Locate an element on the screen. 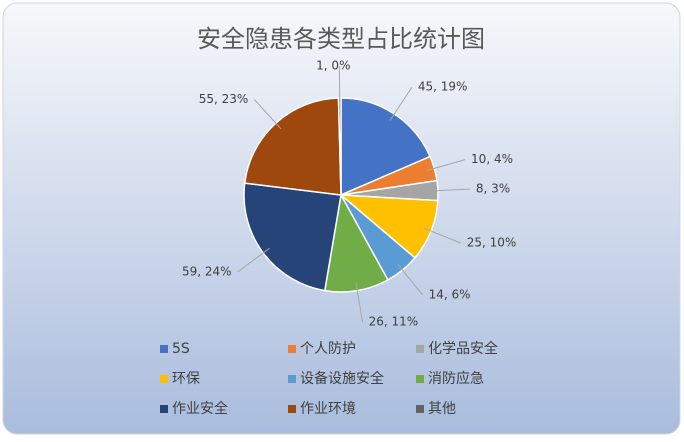 This screenshot has width=684, height=442. data-label: 1, 0% is located at coordinates (333, 66).